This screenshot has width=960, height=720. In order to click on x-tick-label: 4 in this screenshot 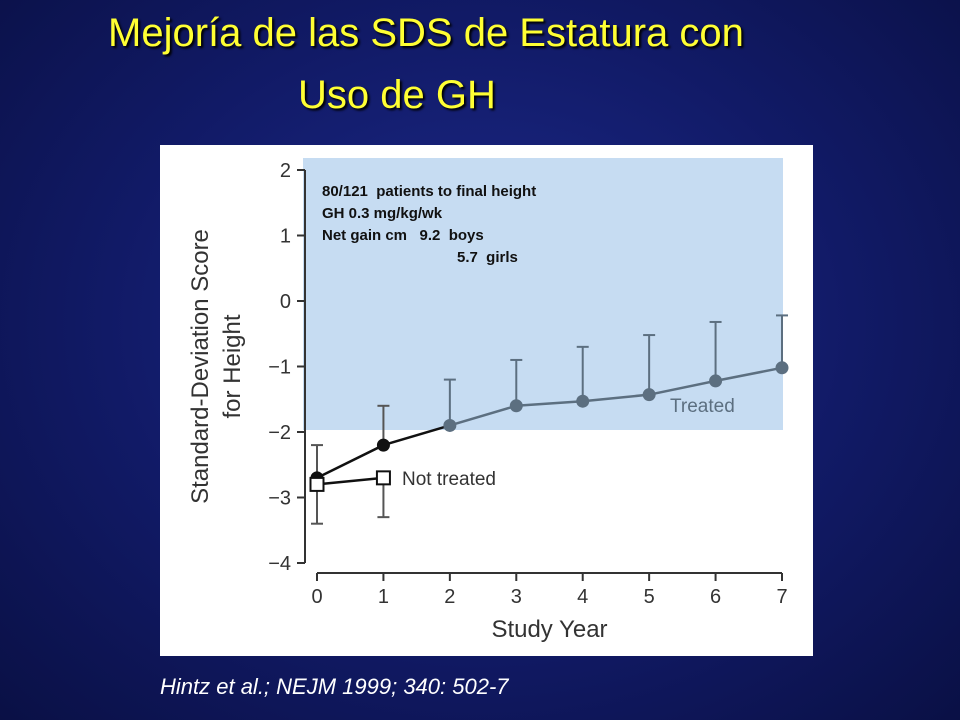, I will do `click(582, 597)`.